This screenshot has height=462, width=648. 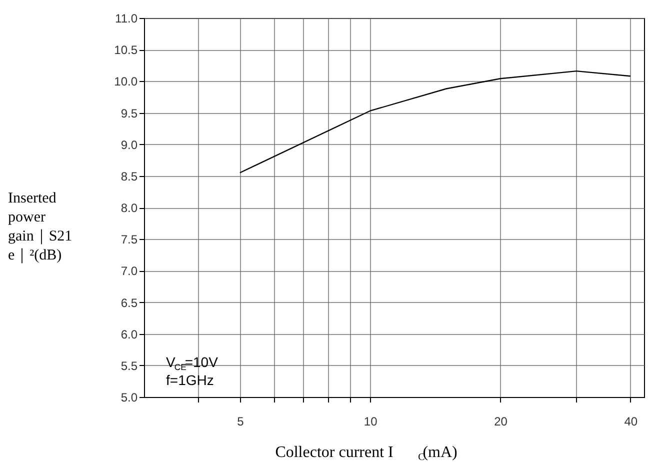 I want to click on y-tick-label: 7.0, so click(x=129, y=271).